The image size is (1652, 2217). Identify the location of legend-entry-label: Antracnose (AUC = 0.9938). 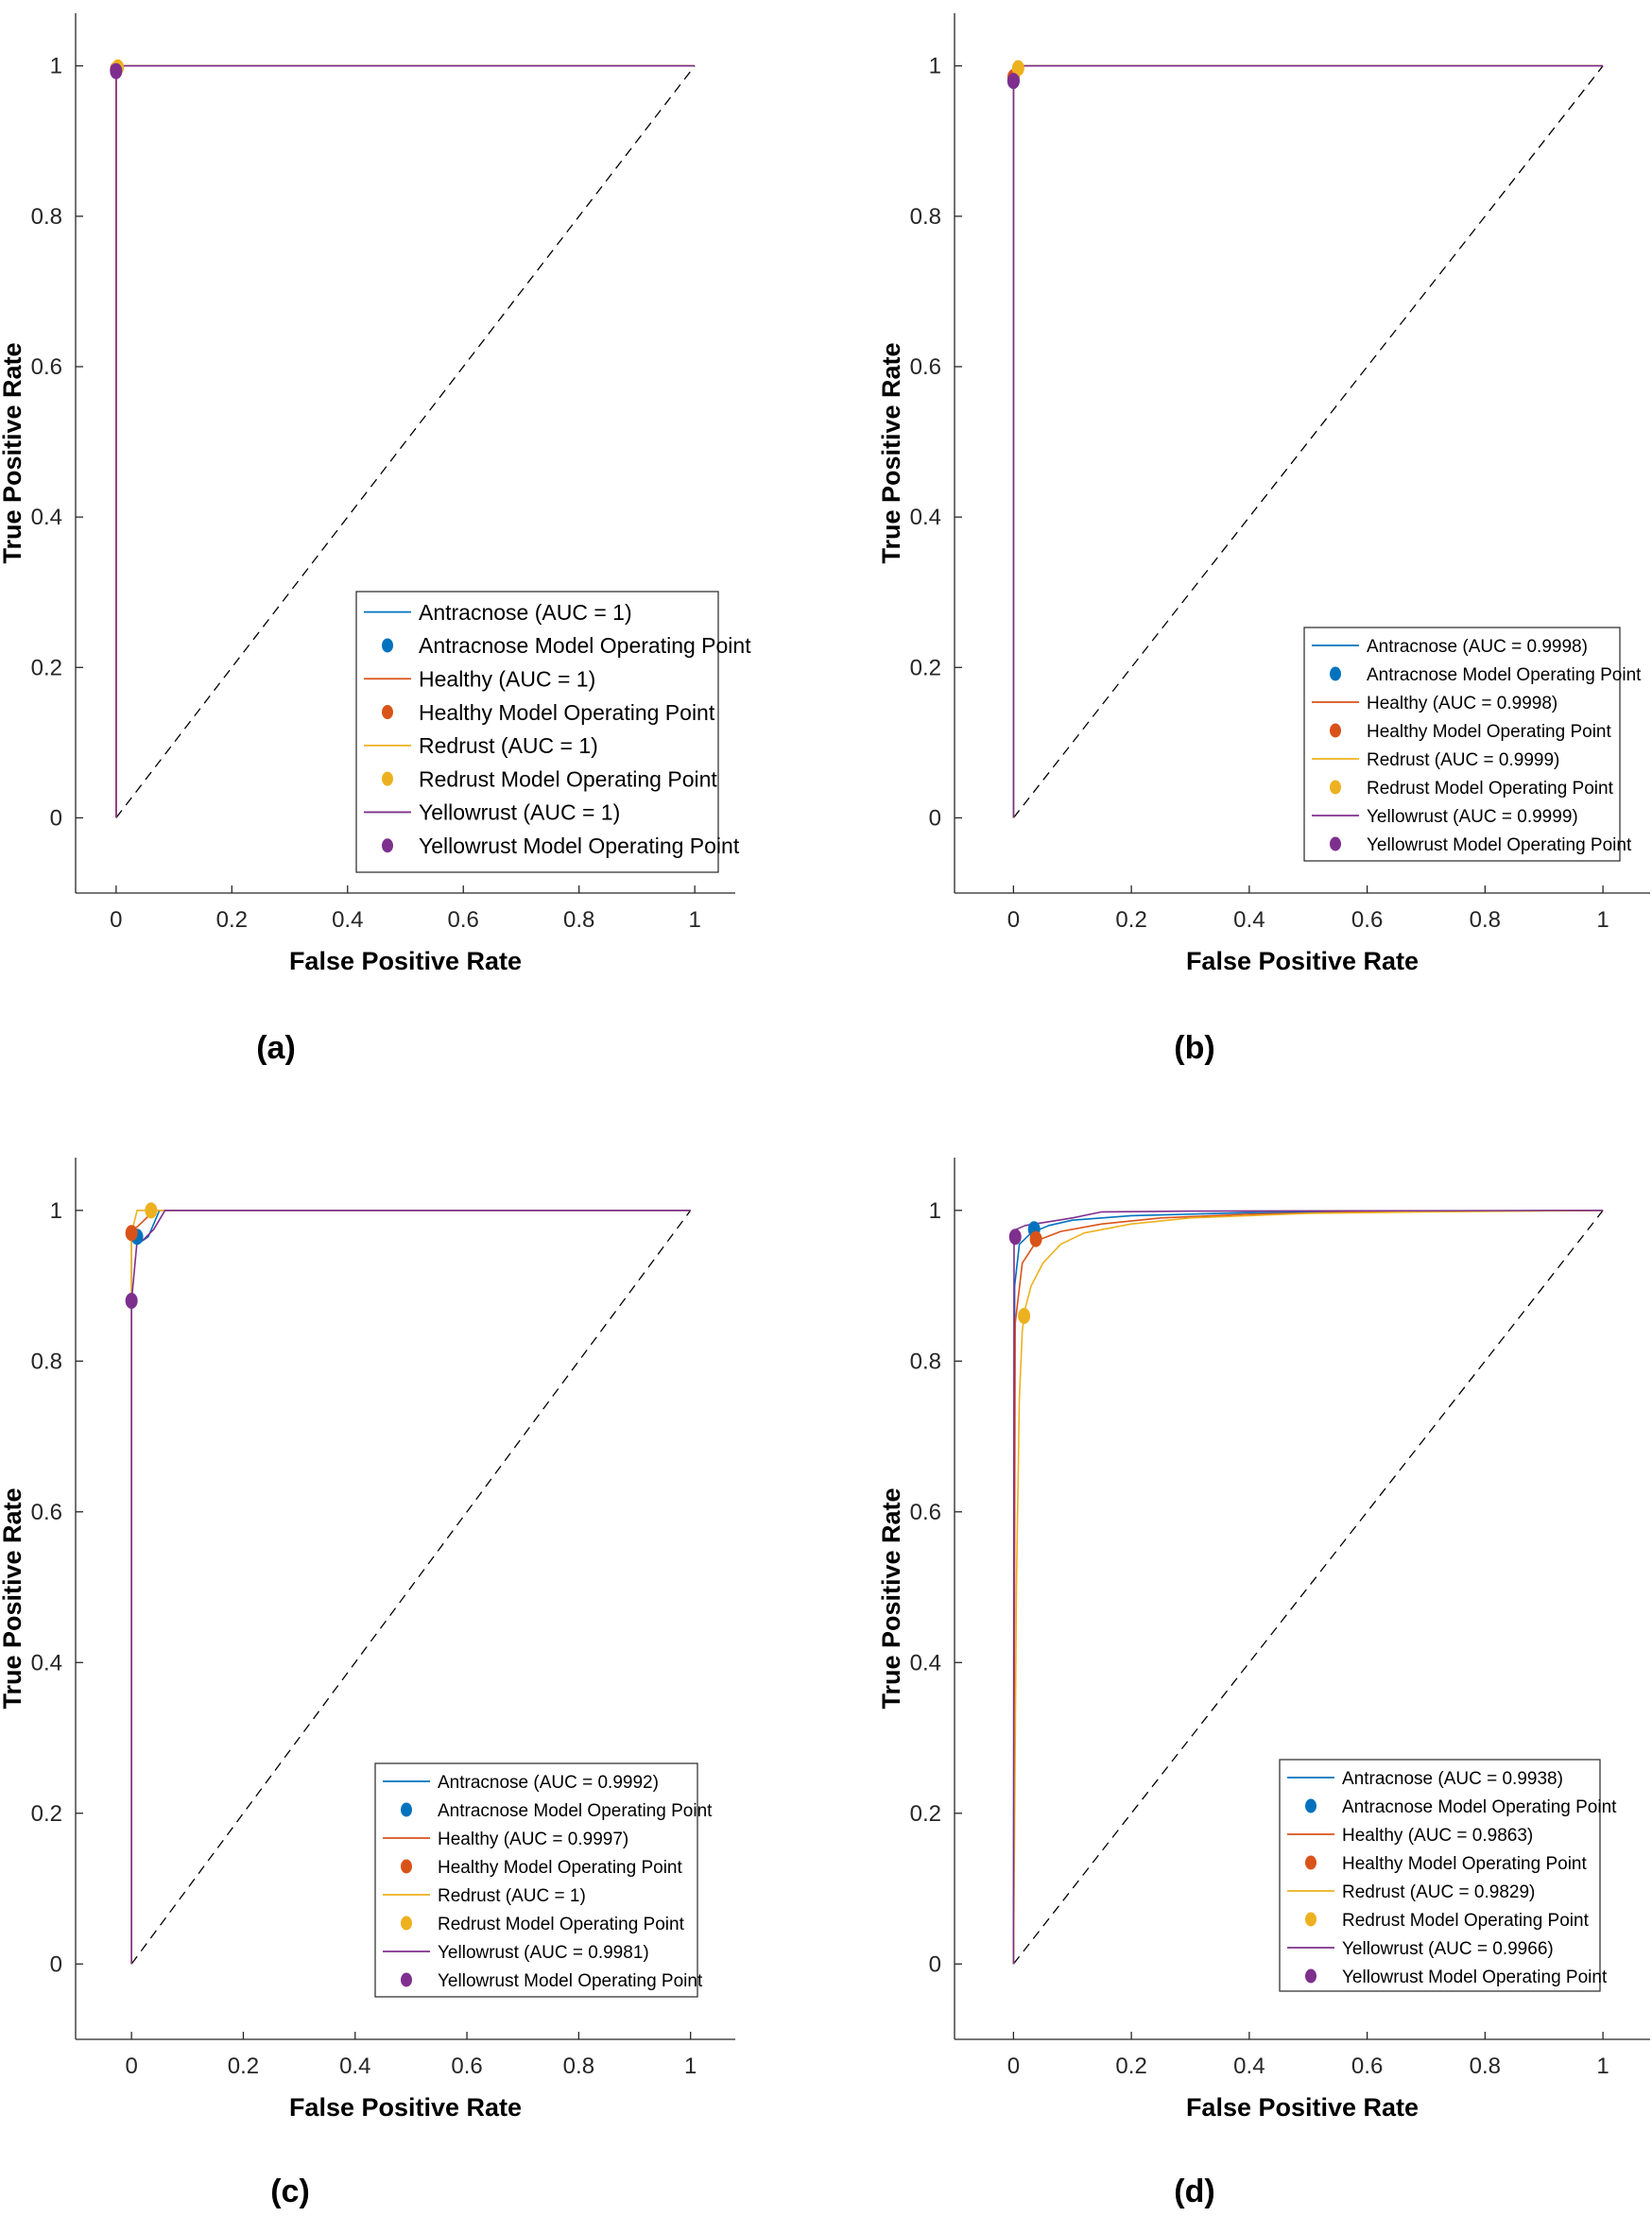
(1452, 1779).